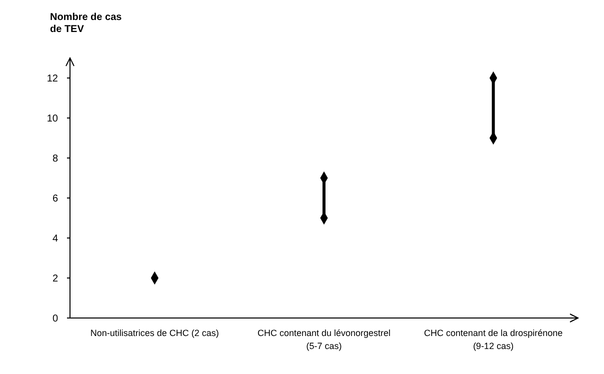 Image resolution: width=604 pixels, height=374 pixels. Describe the element at coordinates (154, 333) in the screenshot. I see `x-tick-label: Non-utilisatrices de CHC (2 cas)` at that location.